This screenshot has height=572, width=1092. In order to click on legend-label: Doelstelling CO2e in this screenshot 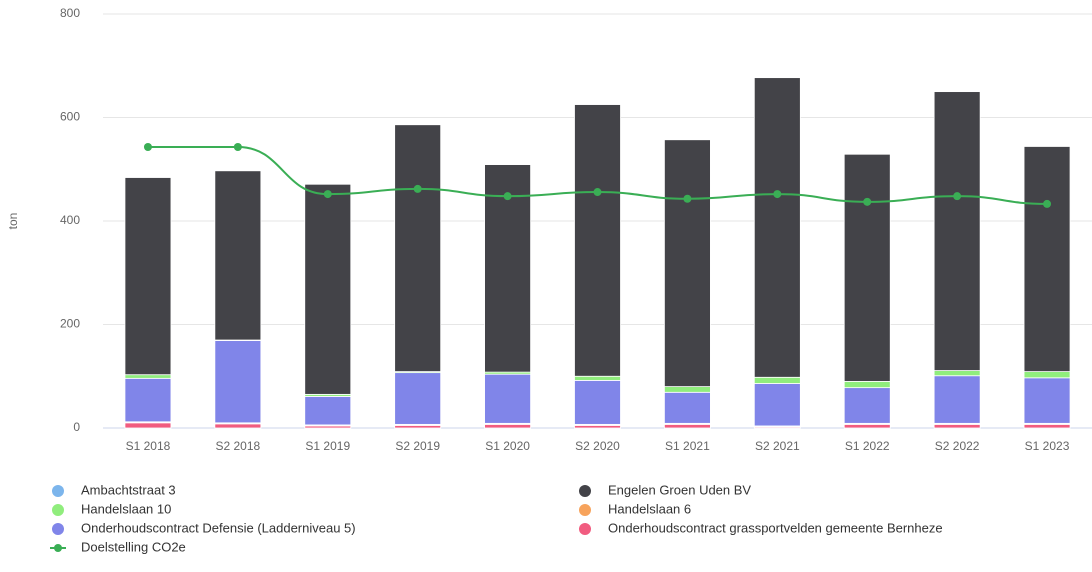, I will do `click(133, 546)`.